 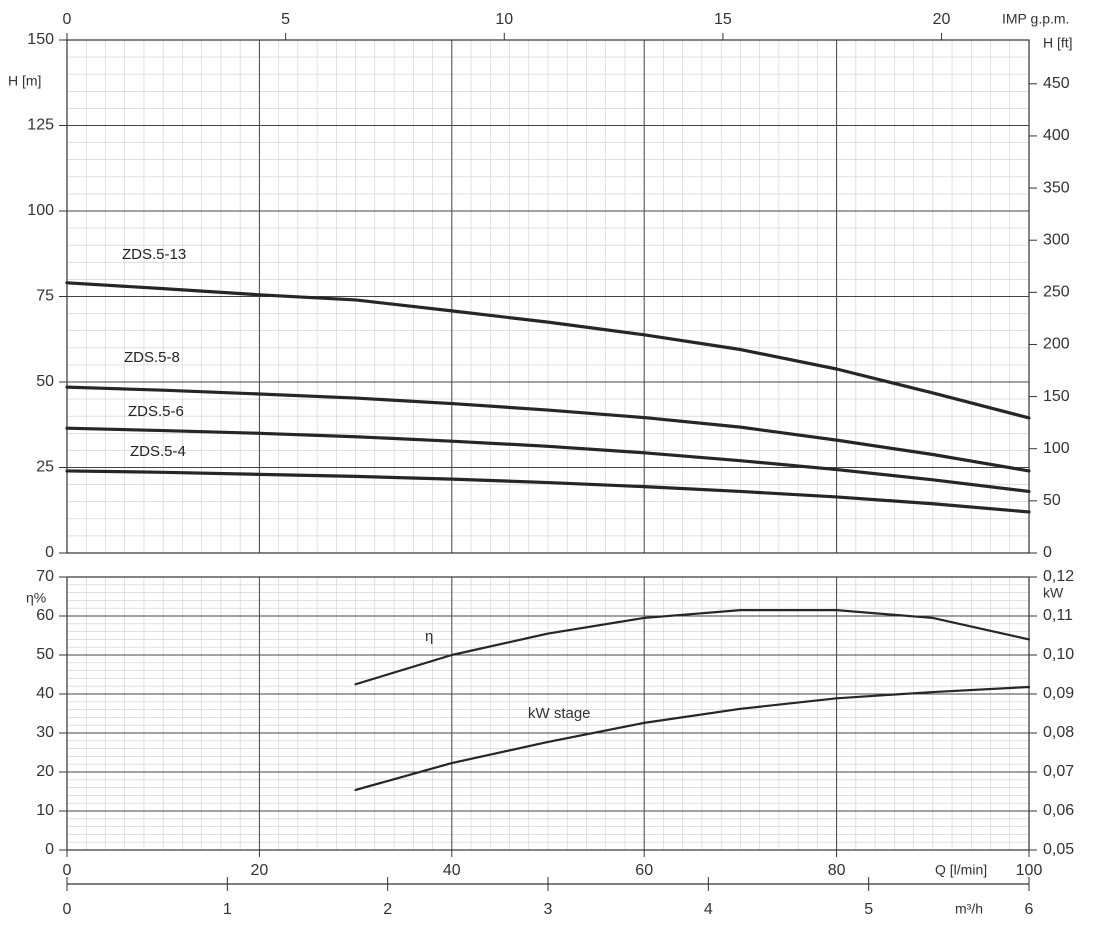 What do you see at coordinates (1058, 732) in the screenshot?
I see `y2-tick-label: 0,08` at bounding box center [1058, 732].